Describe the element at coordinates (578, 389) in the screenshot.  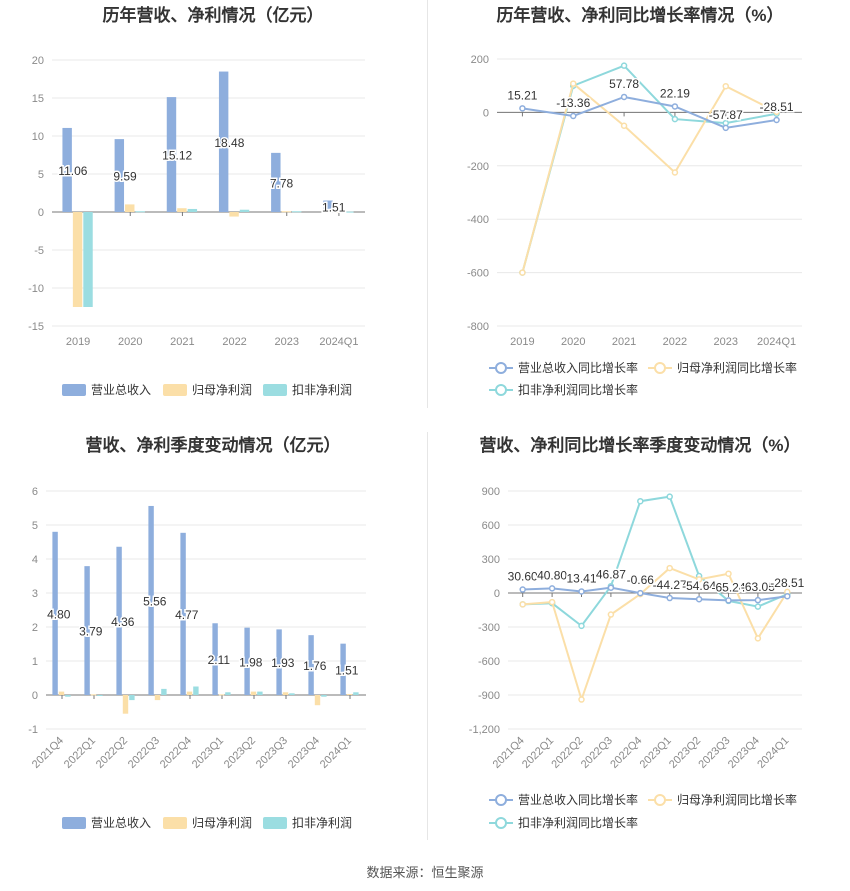
I see `legend-label: 扣非净利润同比增长率` at that location.